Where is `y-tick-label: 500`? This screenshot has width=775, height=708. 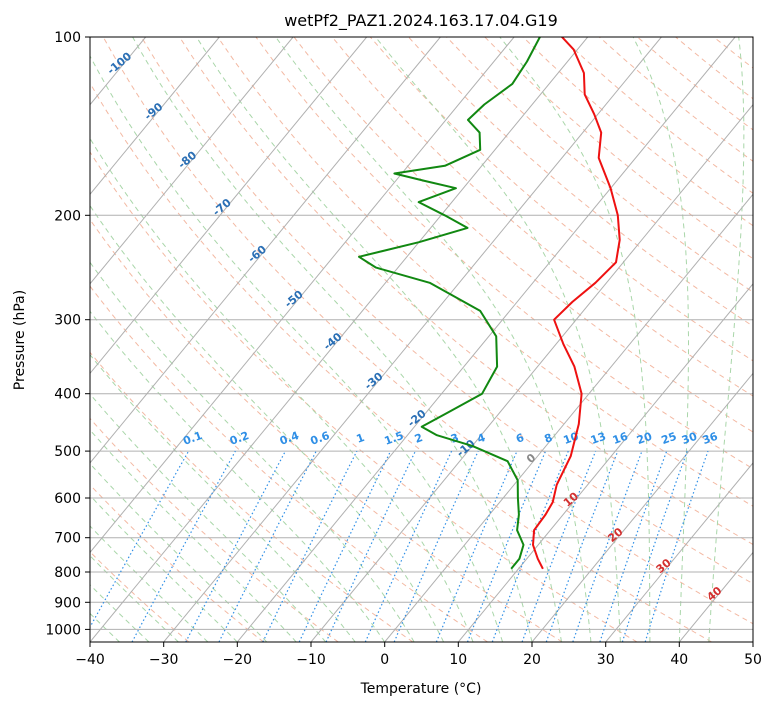
y-tick-label: 500 is located at coordinates (67, 452).